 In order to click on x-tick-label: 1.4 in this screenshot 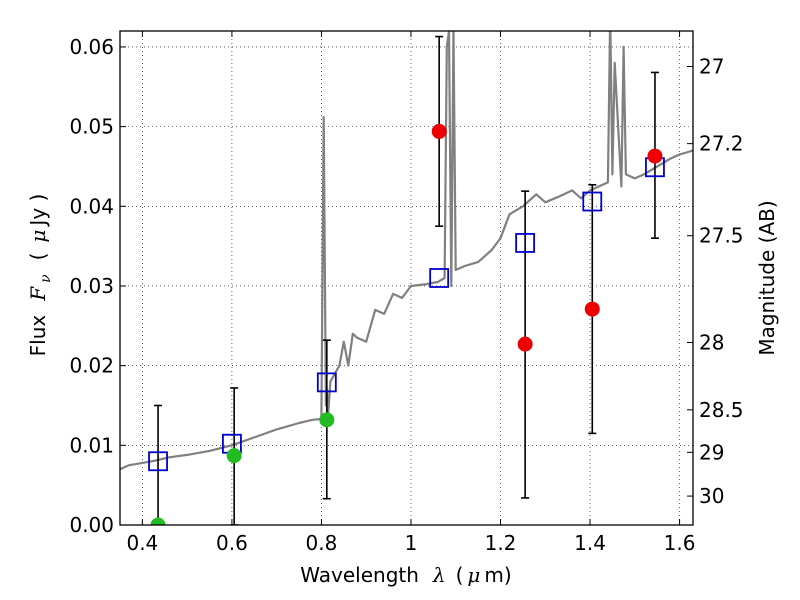, I will do `click(590, 543)`.